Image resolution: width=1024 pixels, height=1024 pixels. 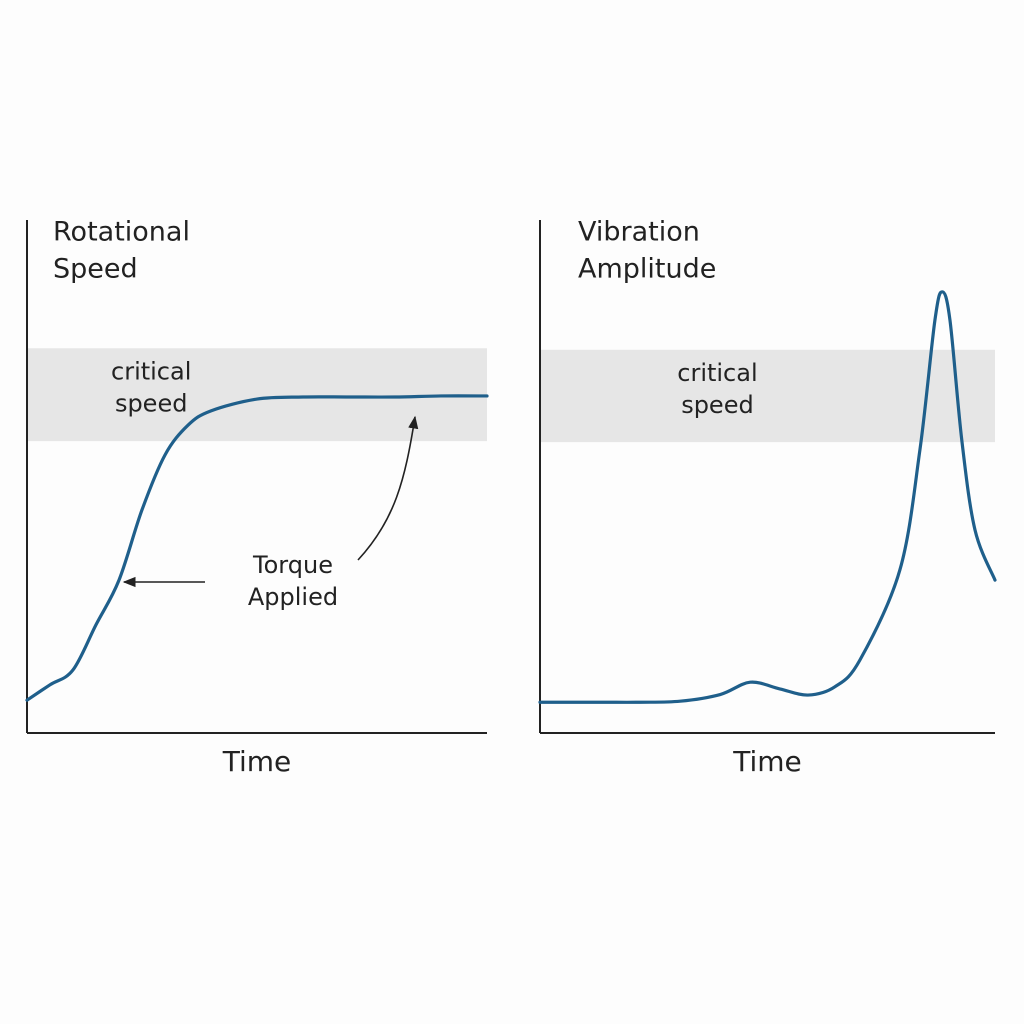 What do you see at coordinates (647, 269) in the screenshot?
I see `chart-title: Amplitude` at bounding box center [647, 269].